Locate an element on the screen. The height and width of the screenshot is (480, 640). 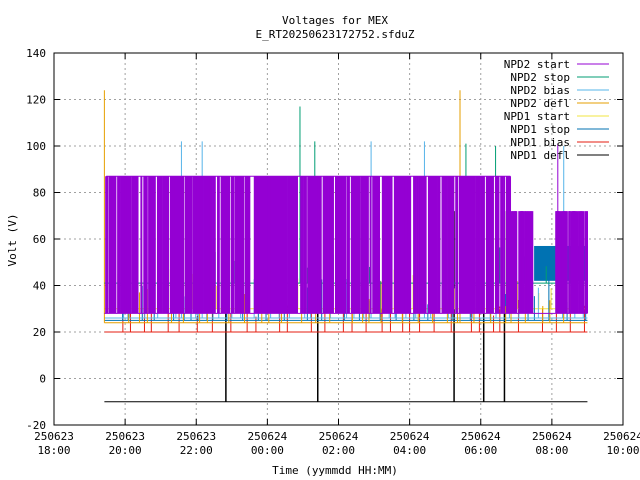
x-tick-time: 18:00 is located at coordinates (53, 450).